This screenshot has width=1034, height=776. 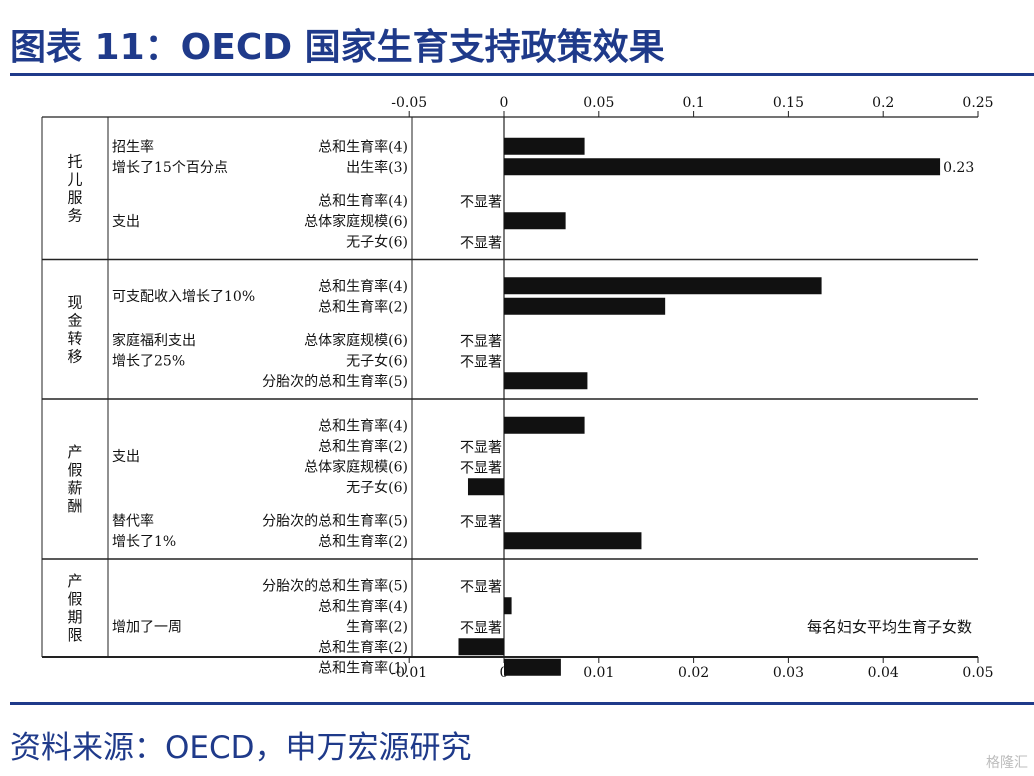 What do you see at coordinates (133, 520) in the screenshot?
I see `policy-label: 替代率` at bounding box center [133, 520].